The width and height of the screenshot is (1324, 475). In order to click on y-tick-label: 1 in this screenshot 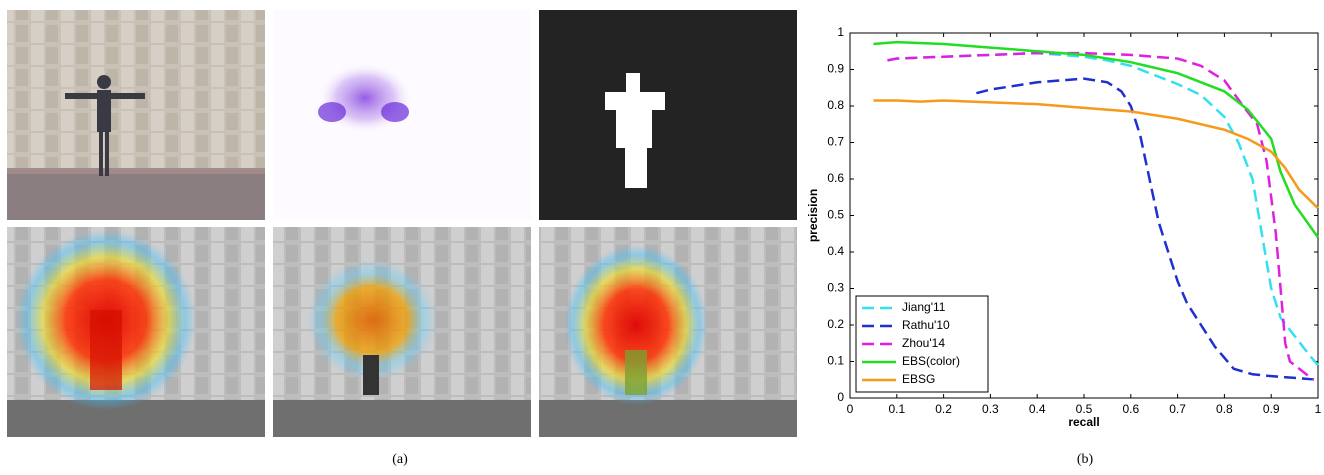, I will do `click(840, 32)`.